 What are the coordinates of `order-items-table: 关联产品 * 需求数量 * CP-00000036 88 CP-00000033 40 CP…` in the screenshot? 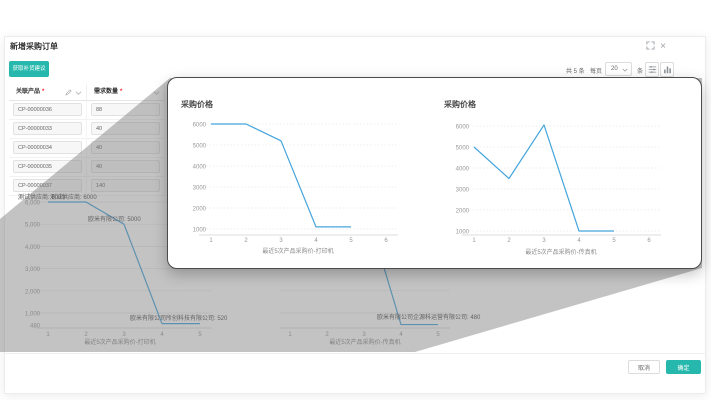 It's located at (87, 140).